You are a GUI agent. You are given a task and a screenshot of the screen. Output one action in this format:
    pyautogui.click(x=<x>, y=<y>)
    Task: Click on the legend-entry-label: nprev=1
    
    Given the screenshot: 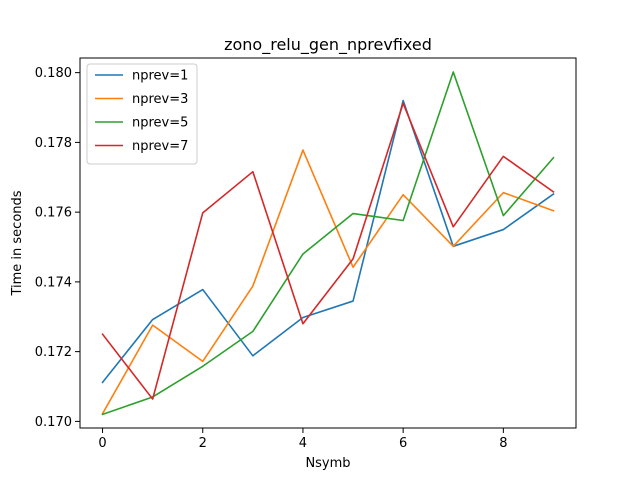 What is the action you would take?
    pyautogui.click(x=160, y=76)
    